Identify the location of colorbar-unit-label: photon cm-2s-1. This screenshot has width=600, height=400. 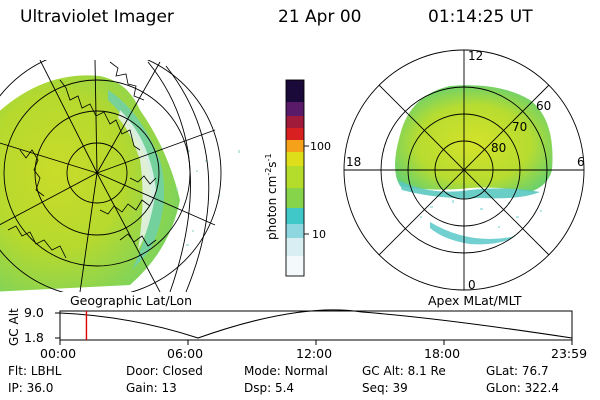
(271, 196).